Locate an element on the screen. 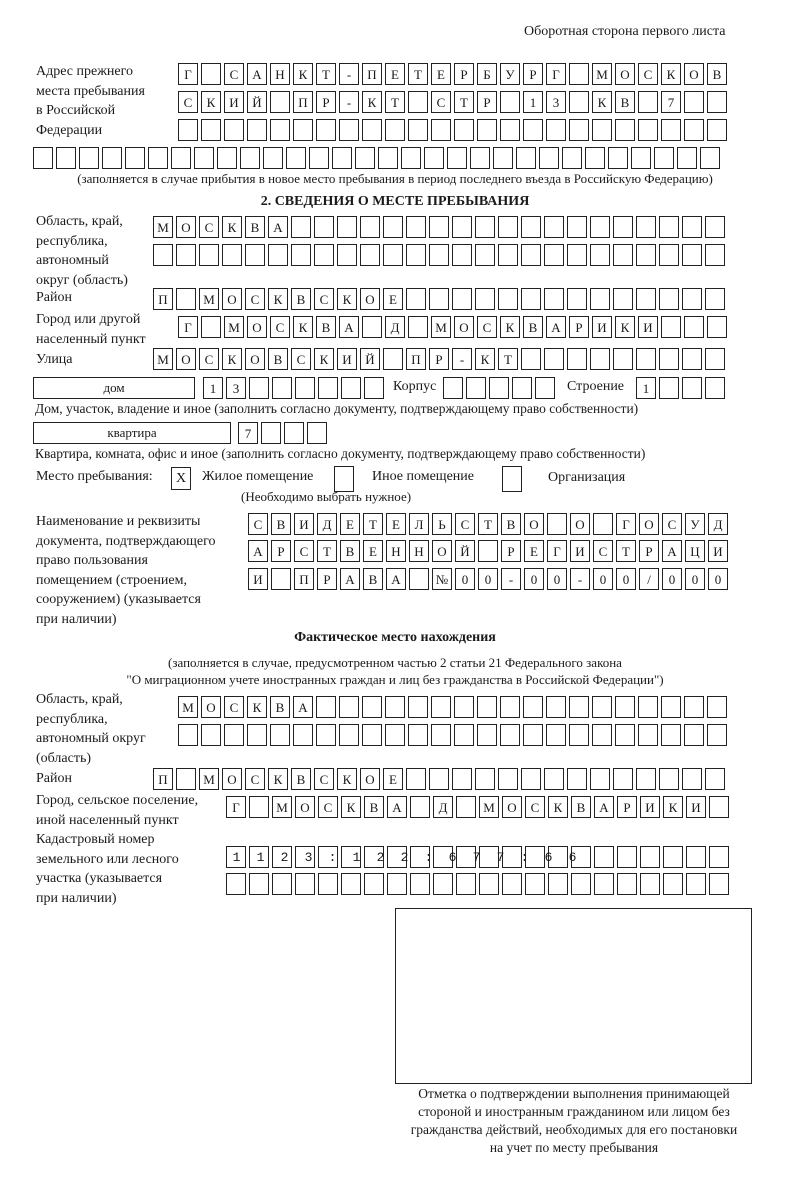 The image size is (800, 1180). char-cell: И is located at coordinates (304, 524).